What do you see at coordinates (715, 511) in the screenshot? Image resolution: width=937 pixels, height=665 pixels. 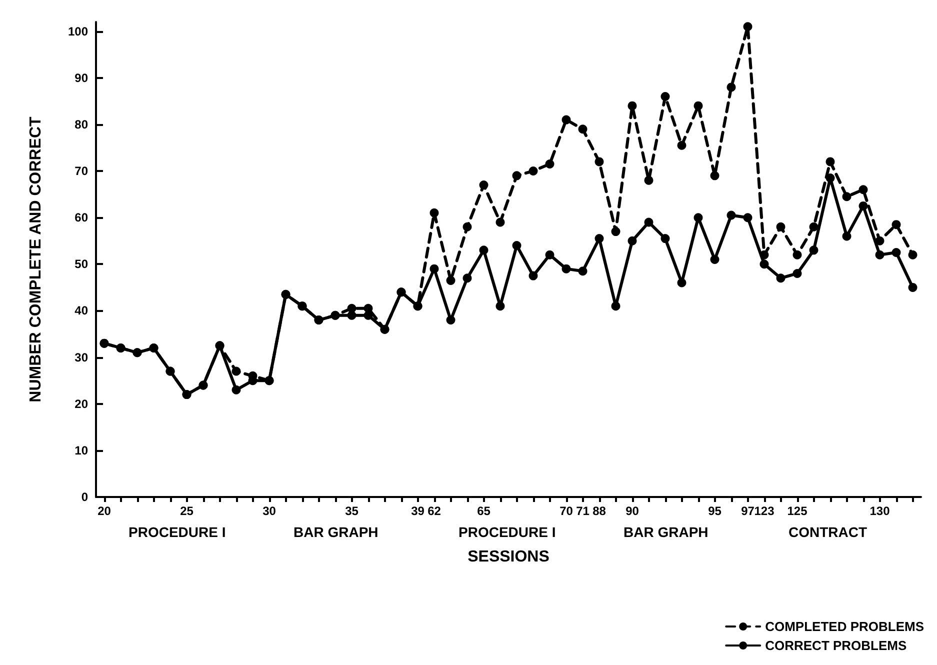 I see `x-tick-label: 95` at bounding box center [715, 511].